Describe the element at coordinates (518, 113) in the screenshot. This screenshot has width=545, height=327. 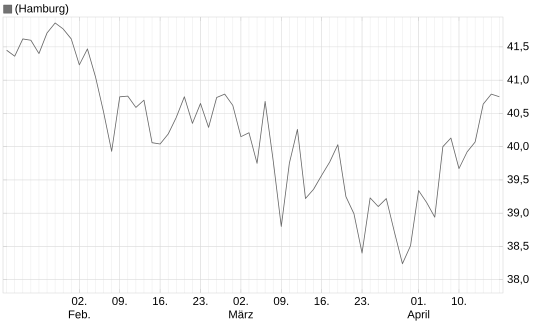
I see `y-tick-label: 40,5` at that location.